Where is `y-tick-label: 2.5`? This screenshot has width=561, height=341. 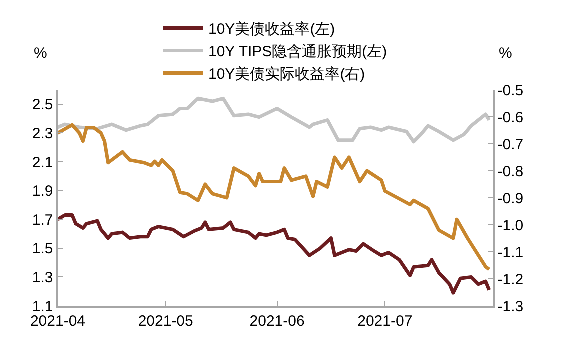
y-tick-label: 2.5 is located at coordinates (43, 105).